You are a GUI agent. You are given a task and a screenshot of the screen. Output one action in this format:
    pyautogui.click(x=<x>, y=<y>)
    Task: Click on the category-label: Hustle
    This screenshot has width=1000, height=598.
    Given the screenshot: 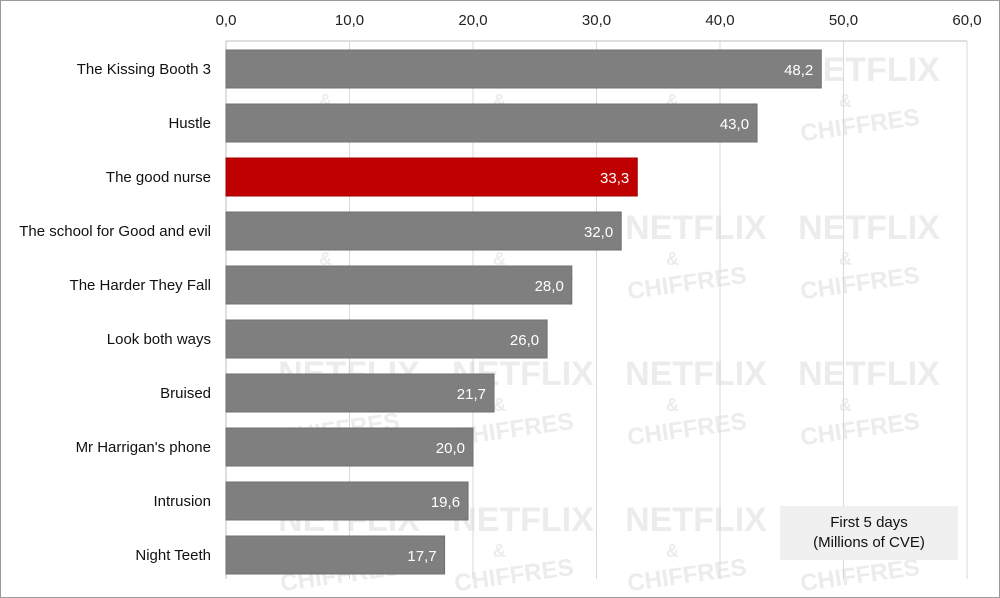 What is the action you would take?
    pyautogui.click(x=189, y=123)
    